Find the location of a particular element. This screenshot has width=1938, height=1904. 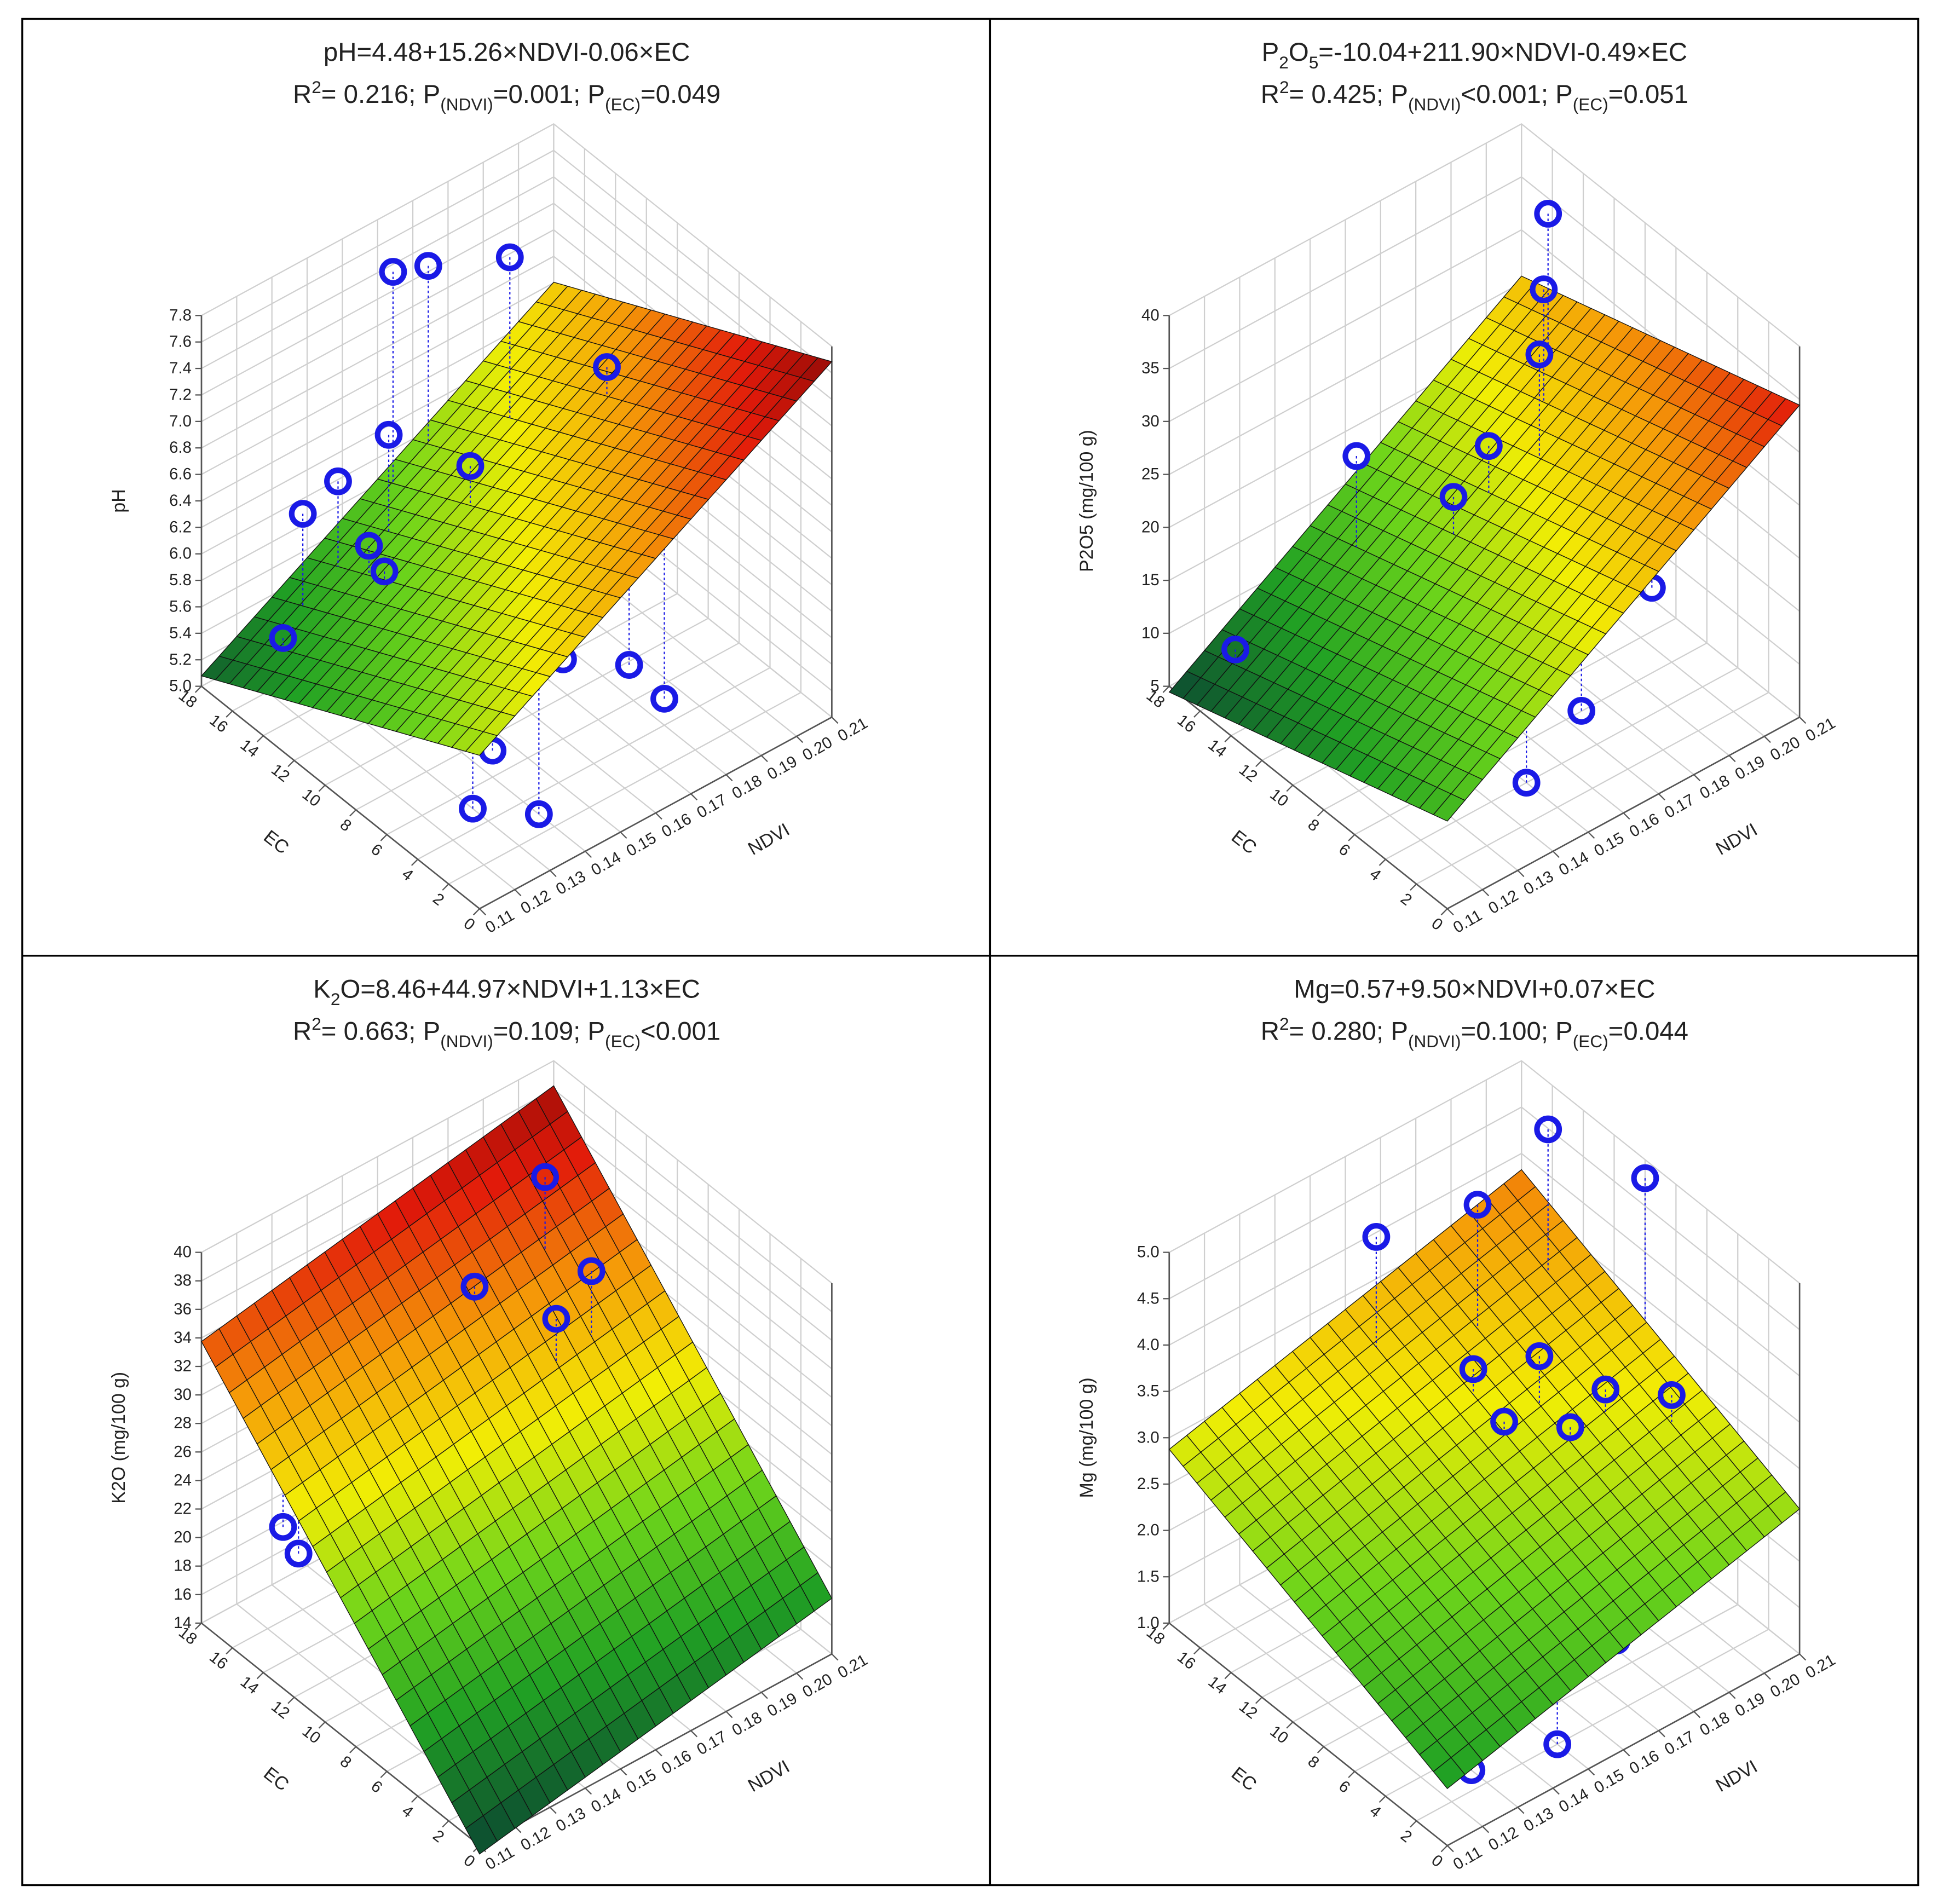

z-tick-label: 6.0 is located at coordinates (180, 554).